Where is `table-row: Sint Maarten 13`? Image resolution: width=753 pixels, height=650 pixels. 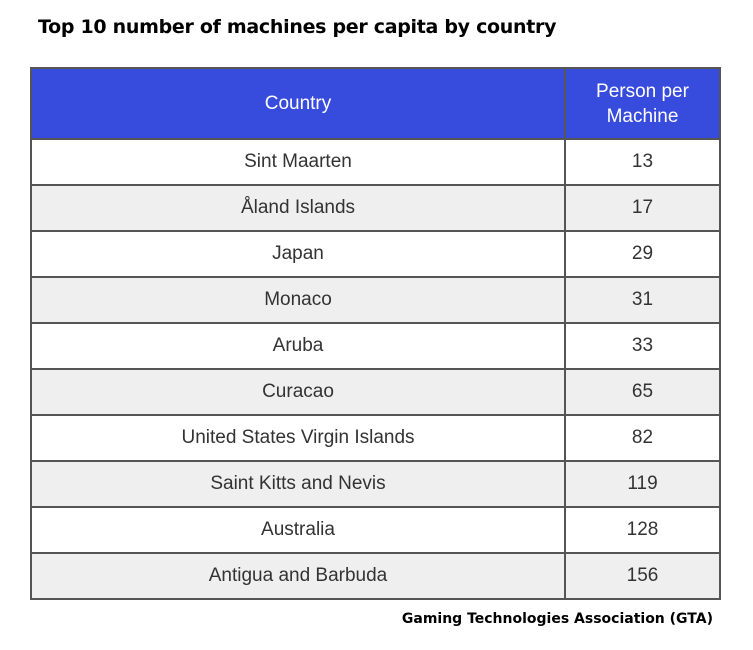
table-row: Sint Maarten 13 is located at coordinates (375, 162).